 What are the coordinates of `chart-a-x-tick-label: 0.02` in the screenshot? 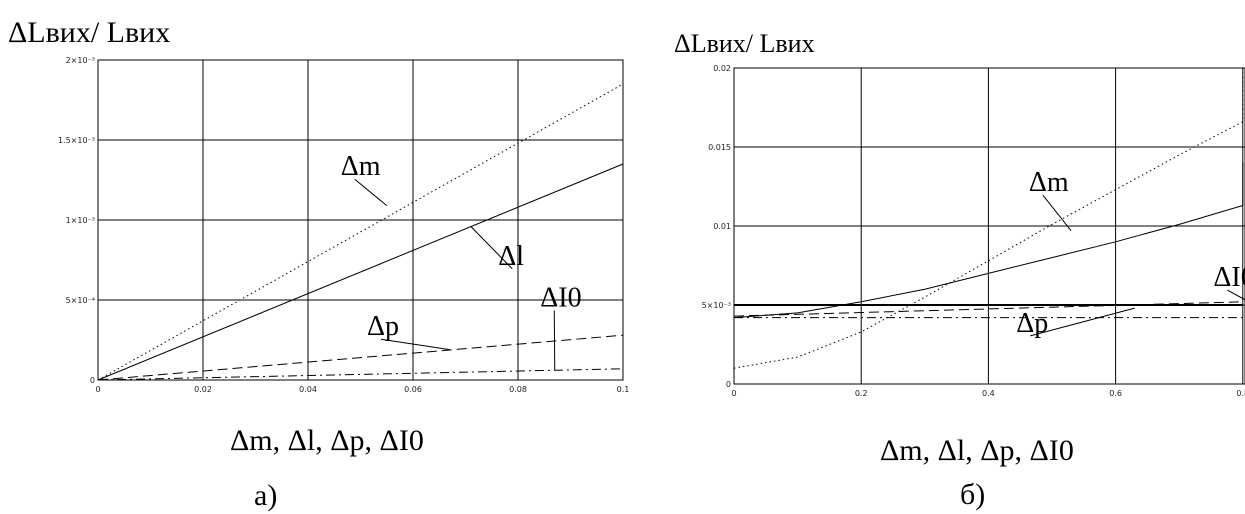 It's located at (203, 389).